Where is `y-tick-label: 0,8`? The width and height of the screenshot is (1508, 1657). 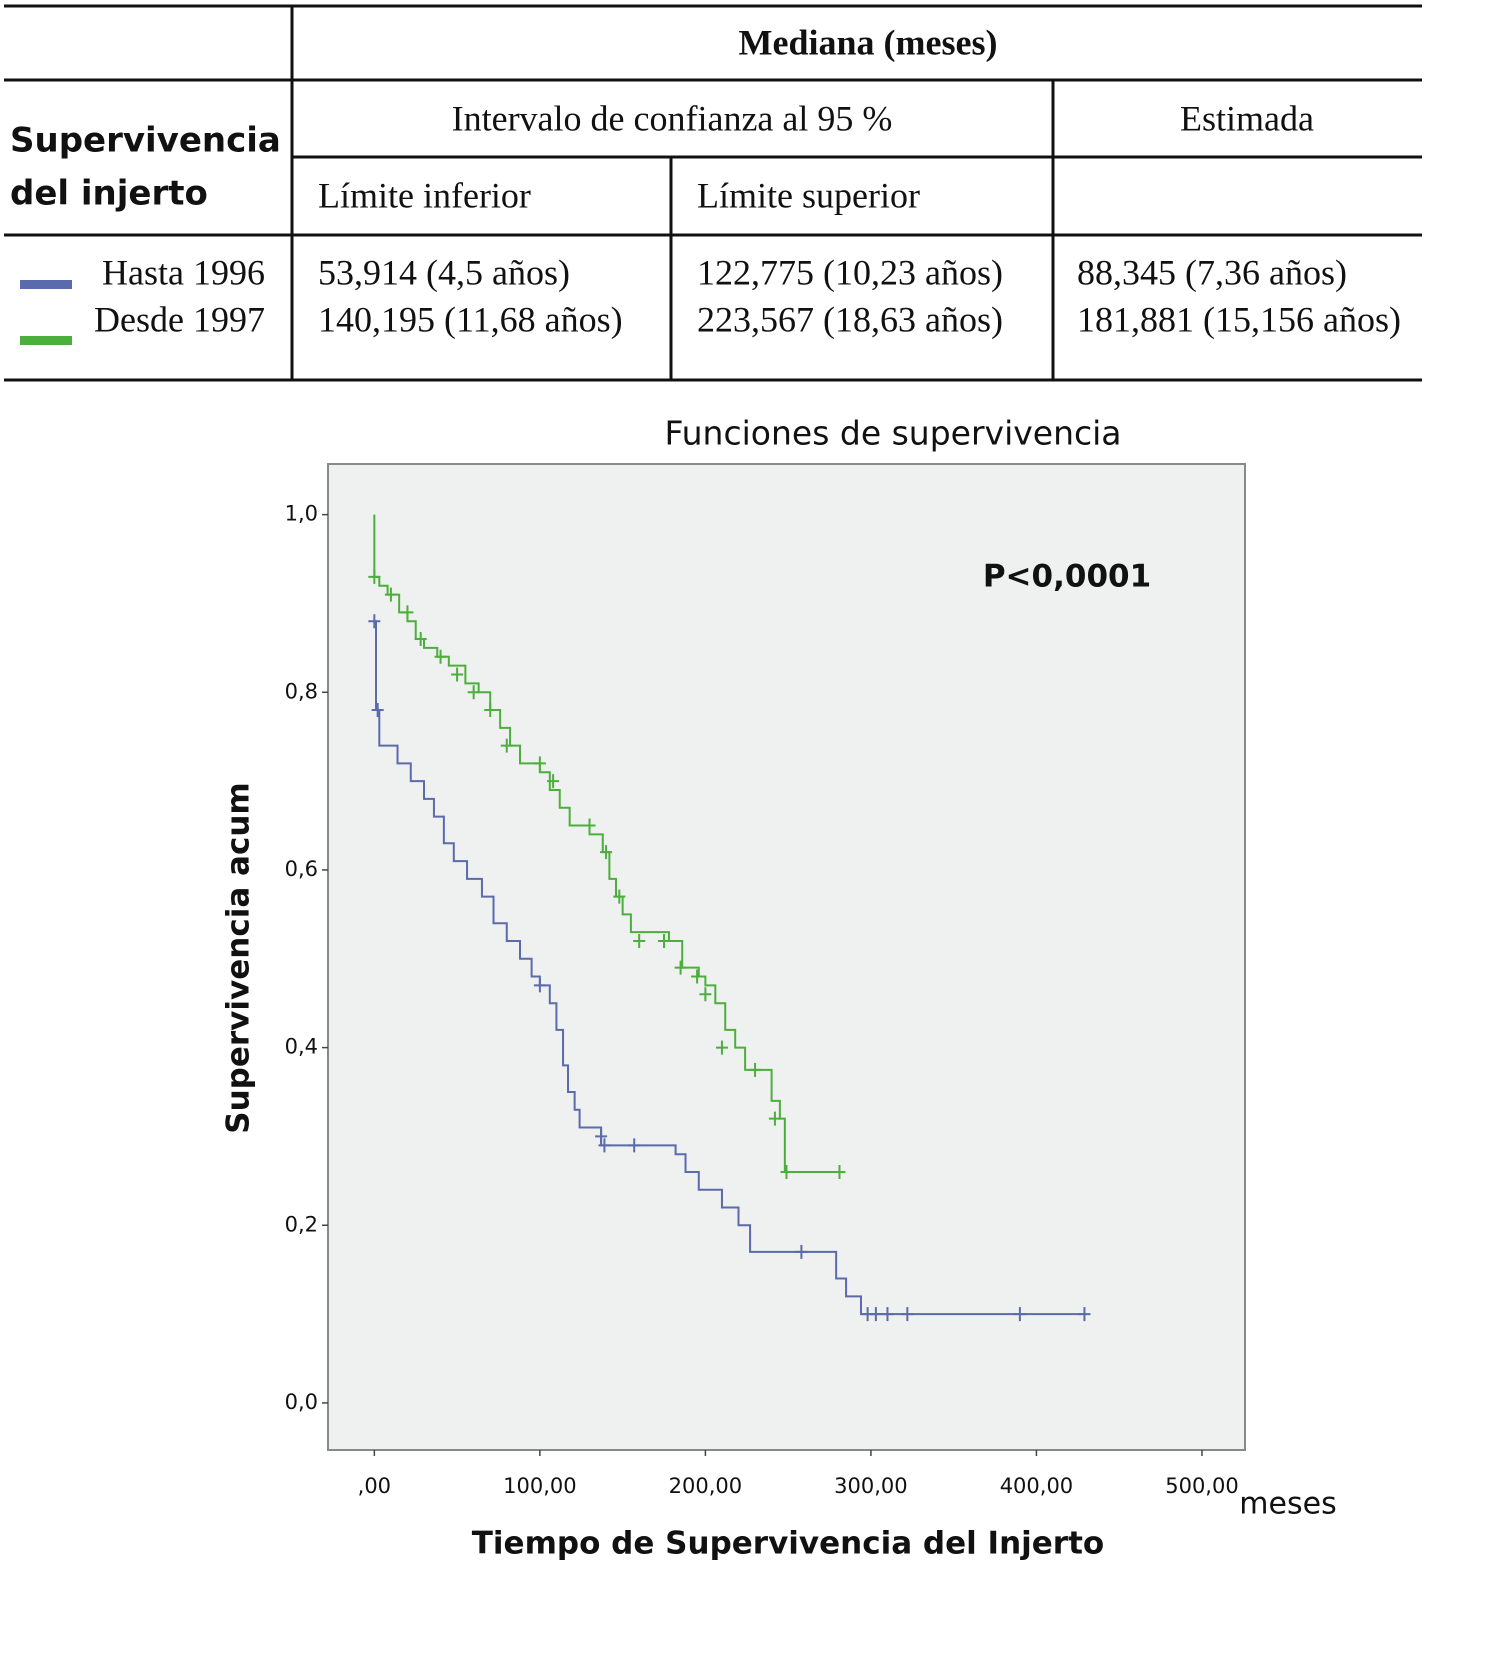
y-tick-label: 0,8 is located at coordinates (301, 691).